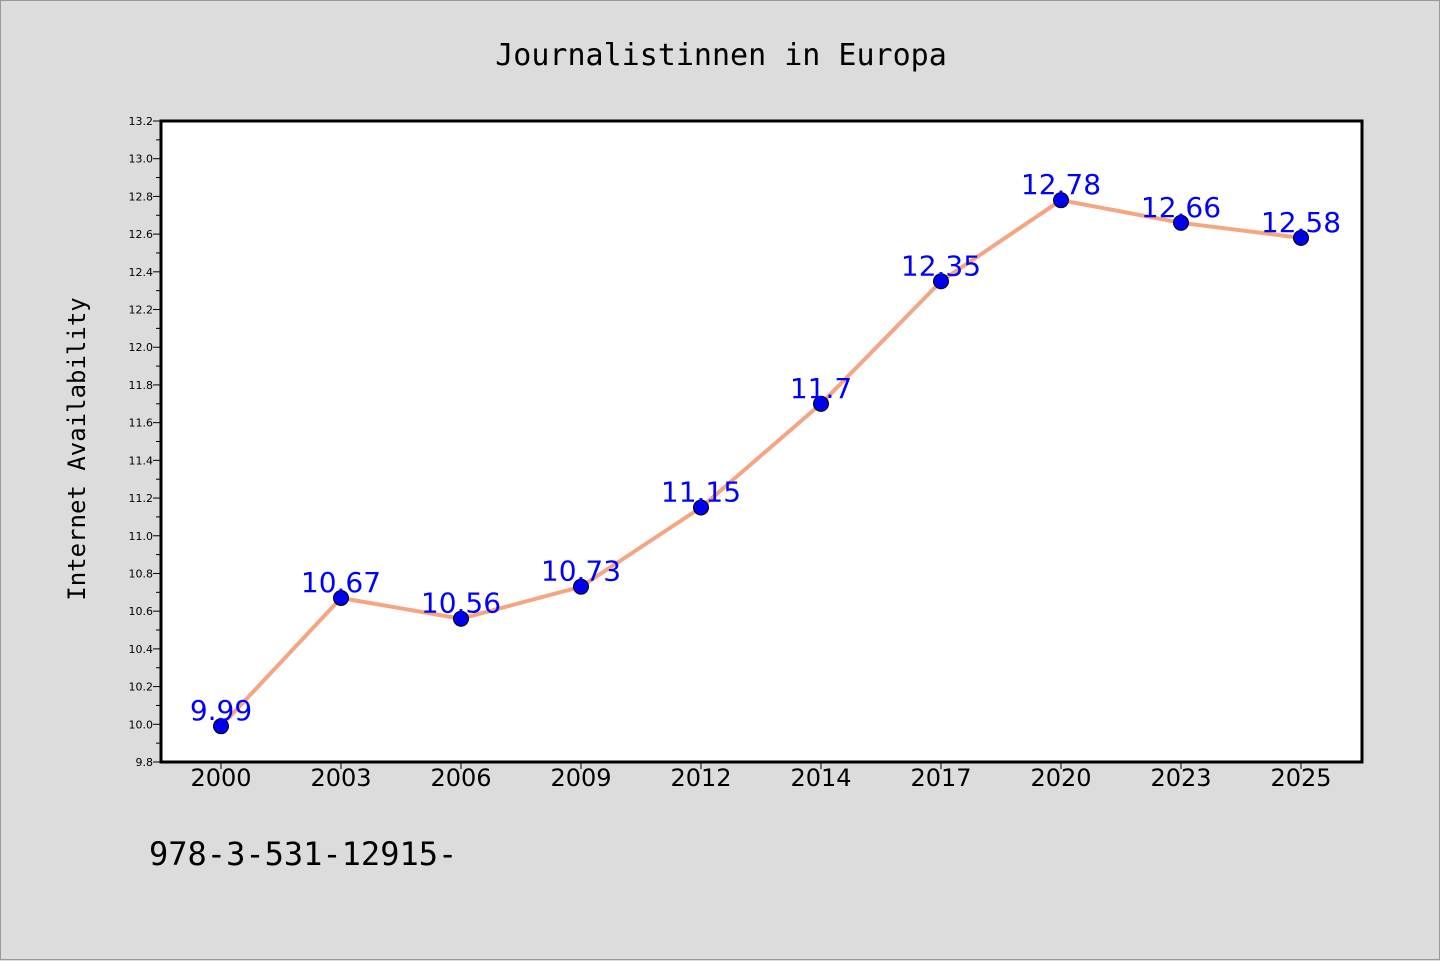 The image size is (1440, 961). I want to click on y-axis-label: Internet Availability, so click(77, 448).